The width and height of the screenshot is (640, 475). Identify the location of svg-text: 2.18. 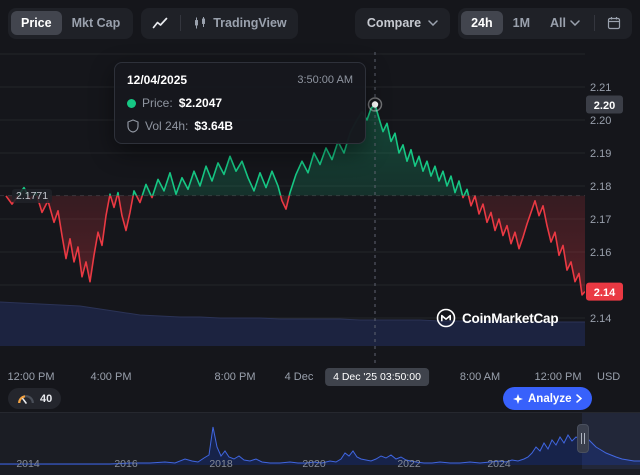
(600, 187).